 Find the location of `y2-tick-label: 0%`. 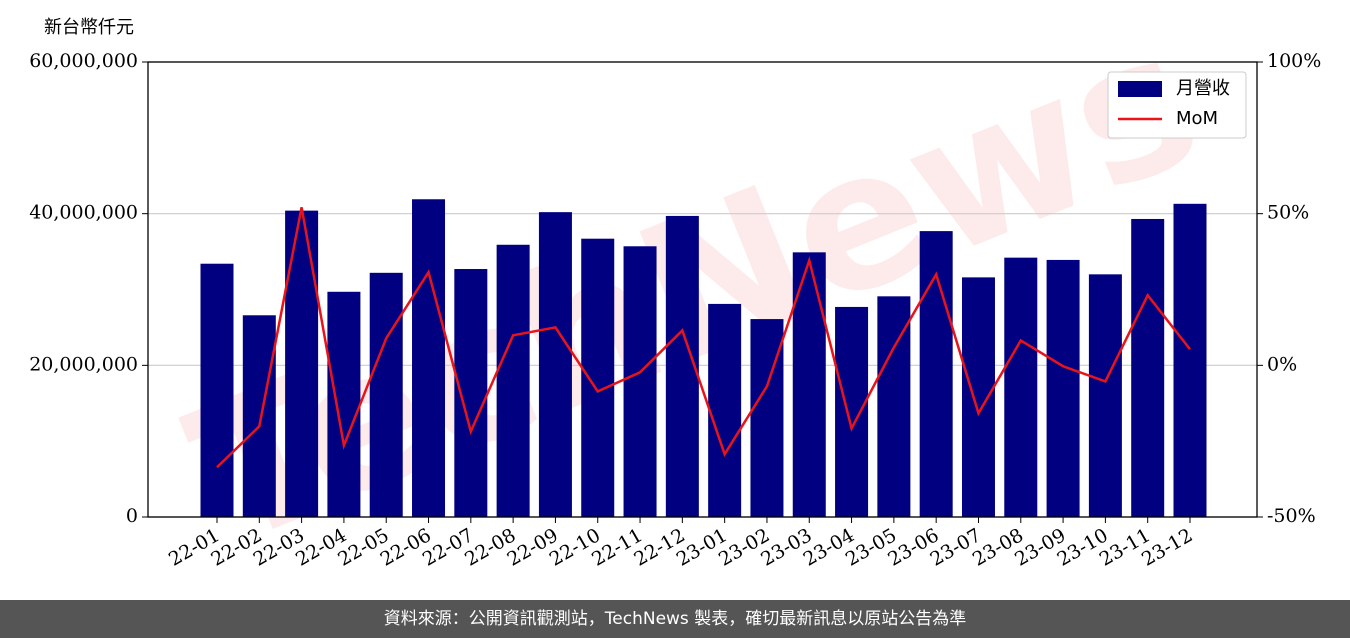

y2-tick-label: 0% is located at coordinates (1282, 364).